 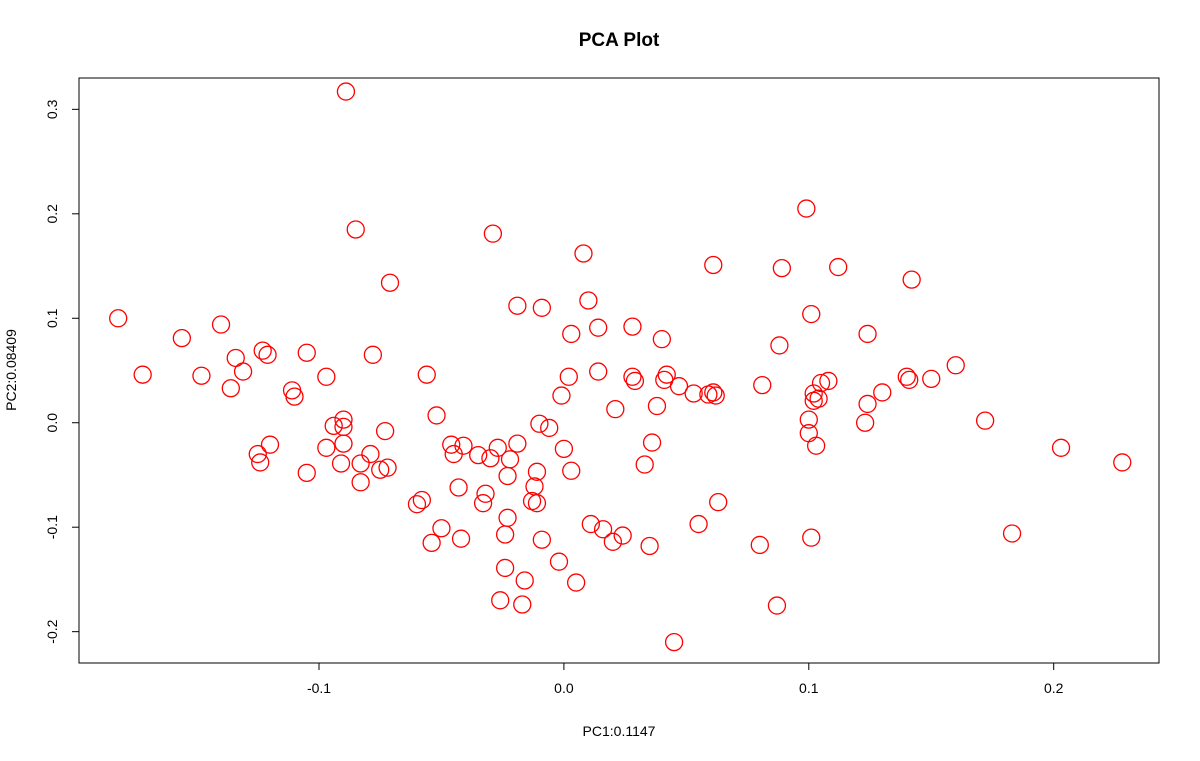 I want to click on x-axis: -0.1 0.0 0.1 0.2, so click(x=685, y=679).